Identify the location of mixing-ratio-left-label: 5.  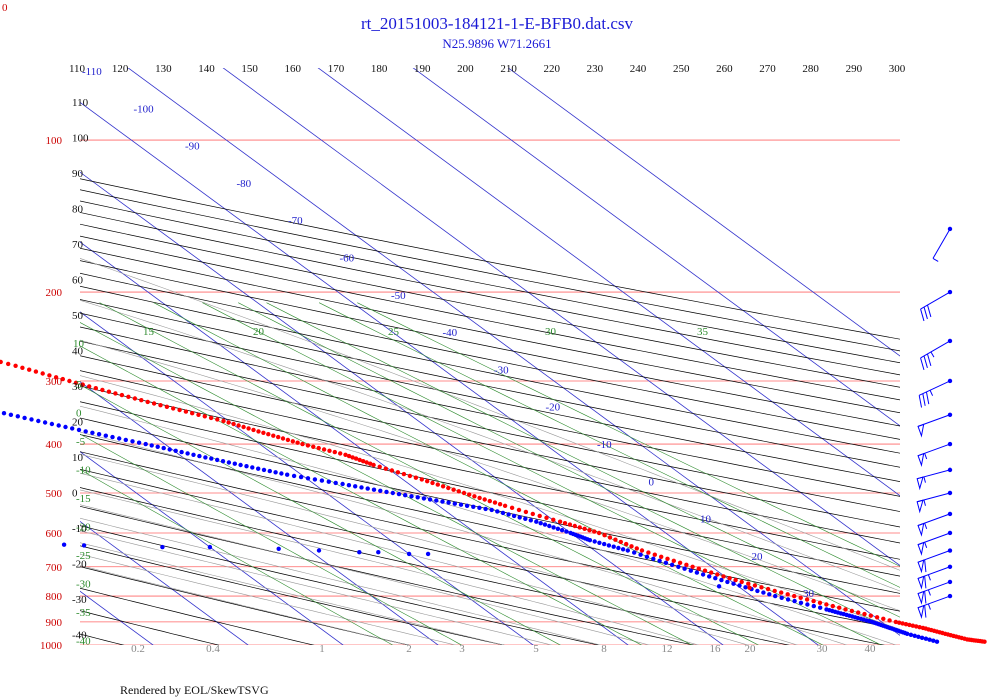
(79, 385).